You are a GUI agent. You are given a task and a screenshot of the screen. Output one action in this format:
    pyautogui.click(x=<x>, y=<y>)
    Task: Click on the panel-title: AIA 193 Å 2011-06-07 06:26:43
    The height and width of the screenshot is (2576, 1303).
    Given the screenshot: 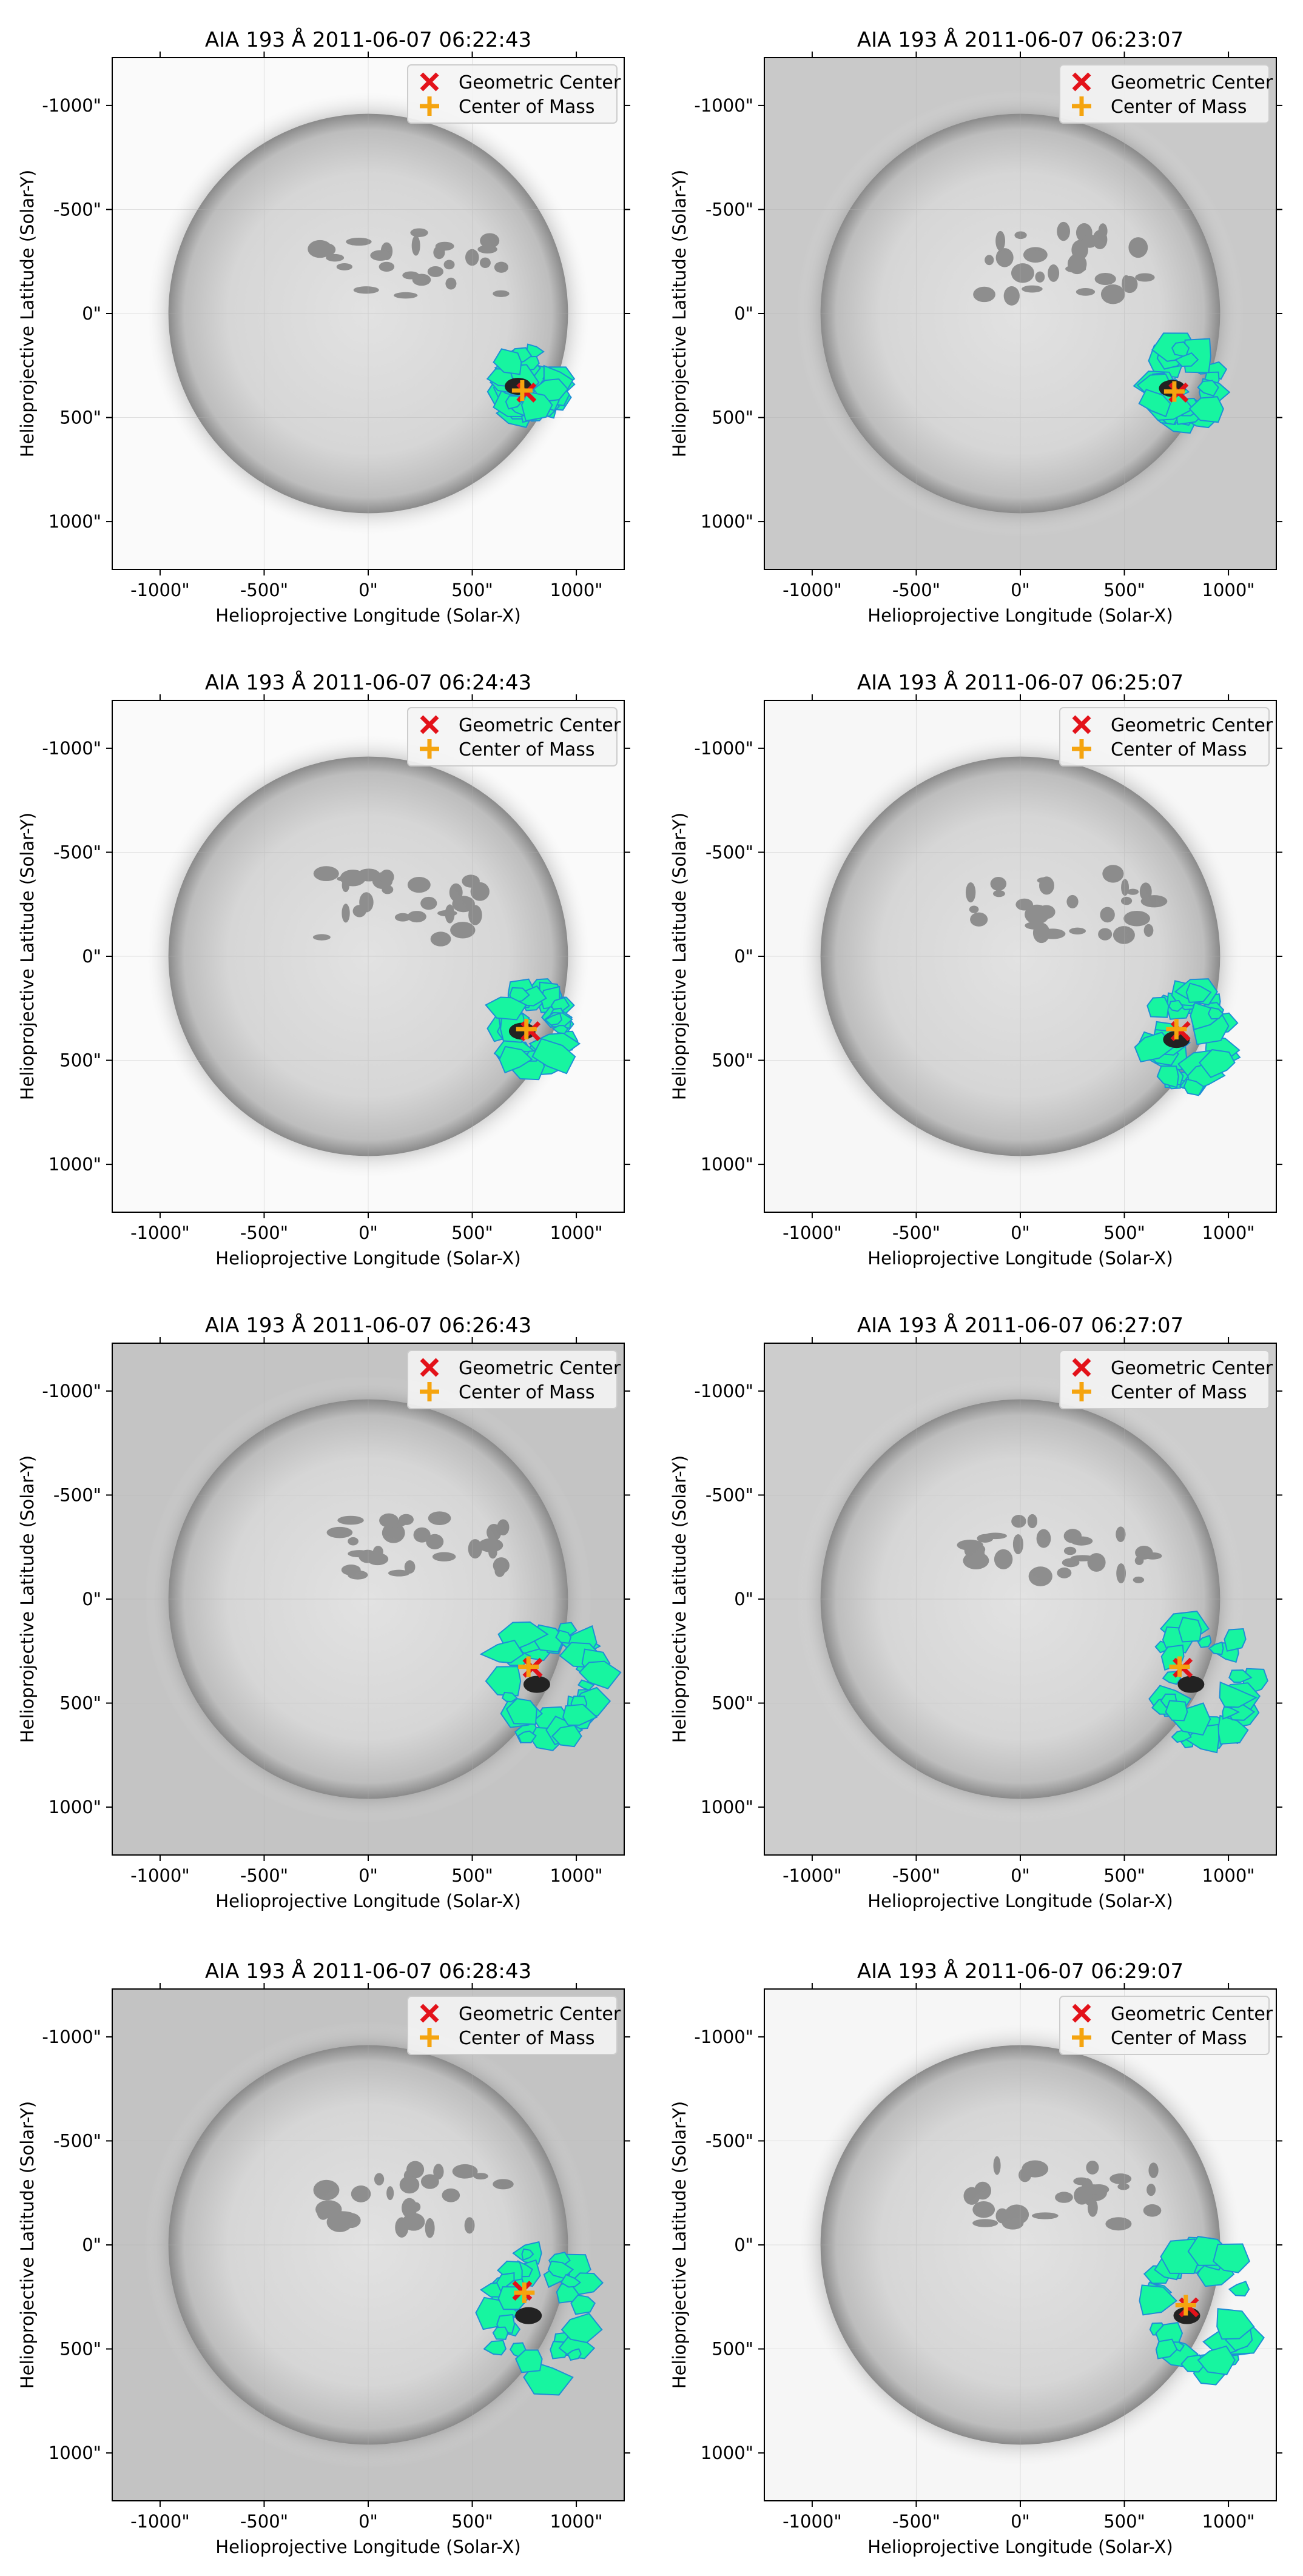 What is the action you would take?
    pyautogui.click(x=368, y=1325)
    